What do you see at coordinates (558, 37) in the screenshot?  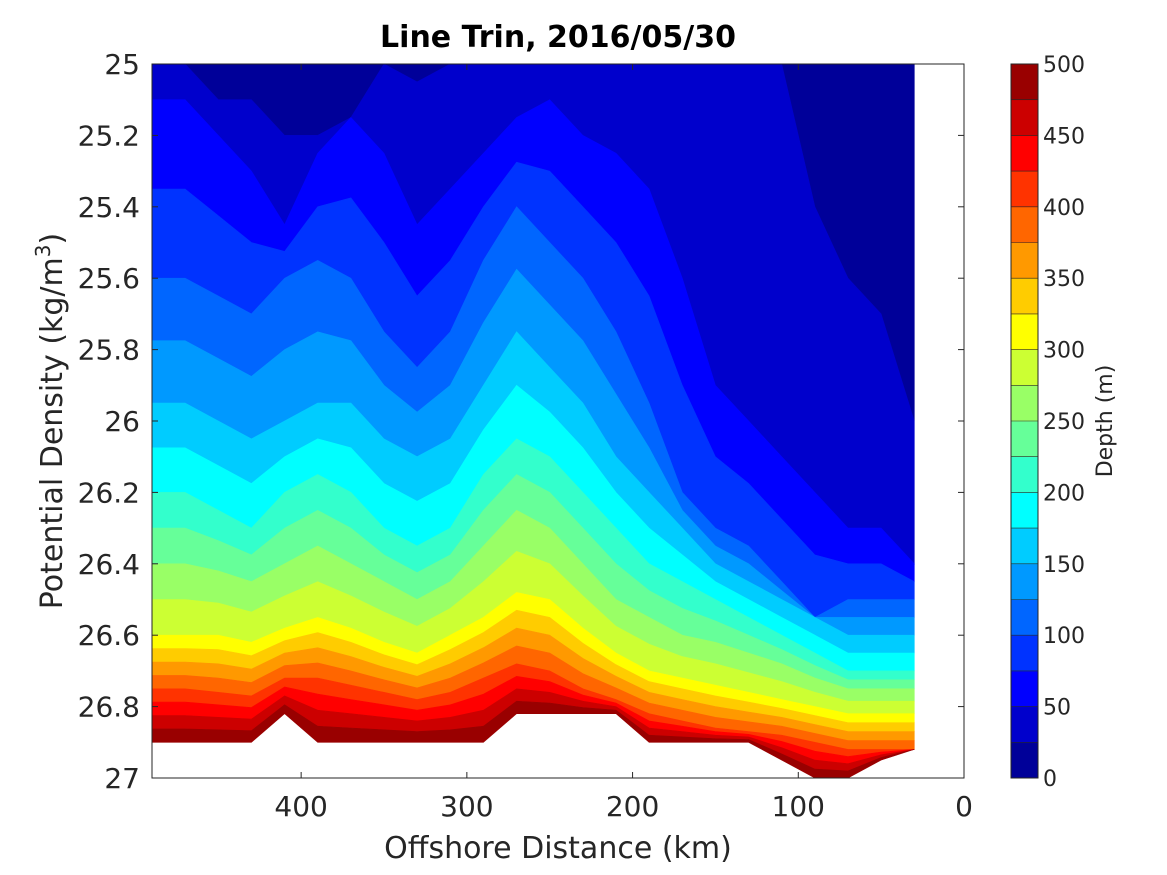 I see `chart-title: Line Trin, 2016/05/30` at bounding box center [558, 37].